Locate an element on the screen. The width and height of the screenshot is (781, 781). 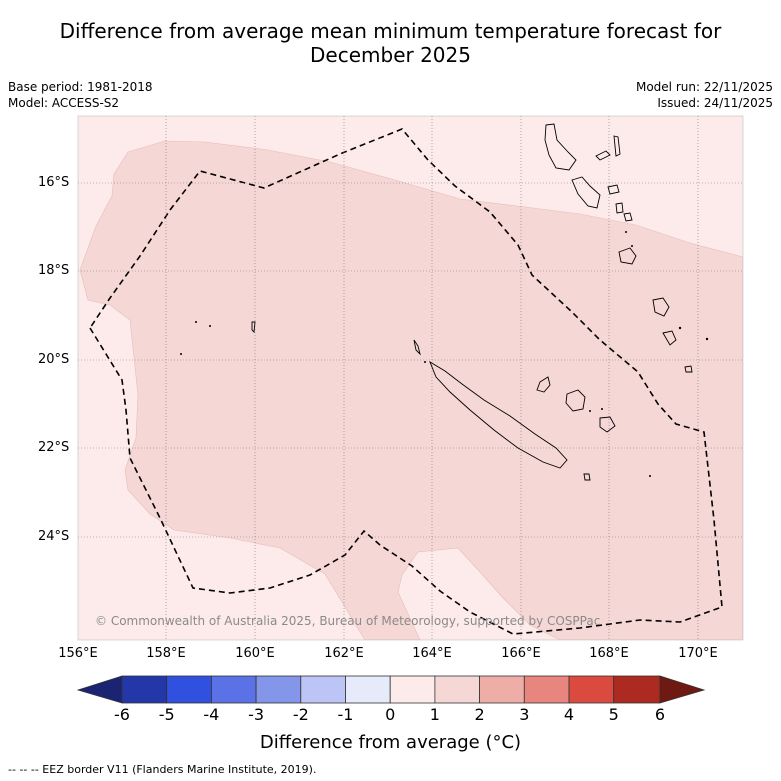
colorbar-label-5: 5 is located at coordinates (613, 714).